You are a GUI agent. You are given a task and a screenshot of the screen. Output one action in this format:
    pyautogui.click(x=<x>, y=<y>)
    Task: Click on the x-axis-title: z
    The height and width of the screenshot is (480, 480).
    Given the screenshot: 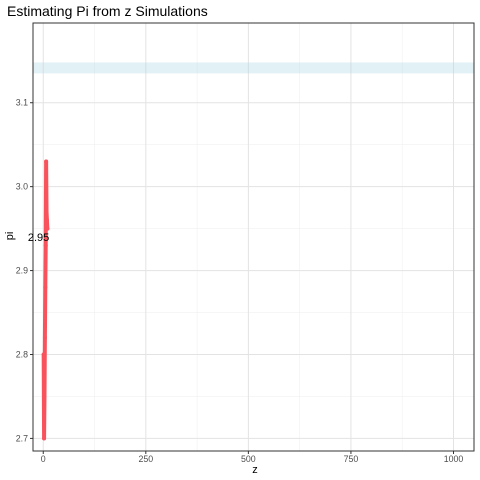 What is the action you would take?
    pyautogui.click(x=255, y=470)
    